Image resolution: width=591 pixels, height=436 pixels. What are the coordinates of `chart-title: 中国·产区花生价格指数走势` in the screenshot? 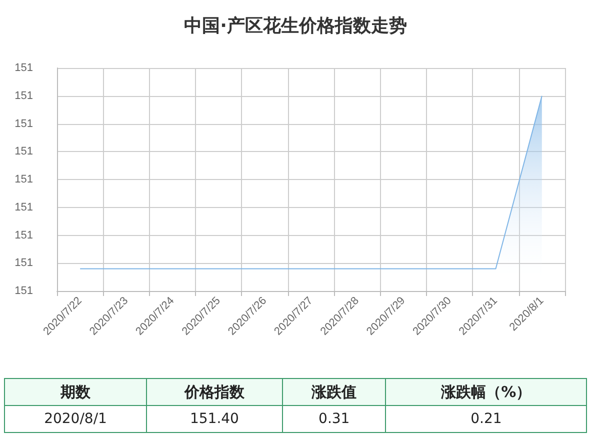 It's located at (295, 26).